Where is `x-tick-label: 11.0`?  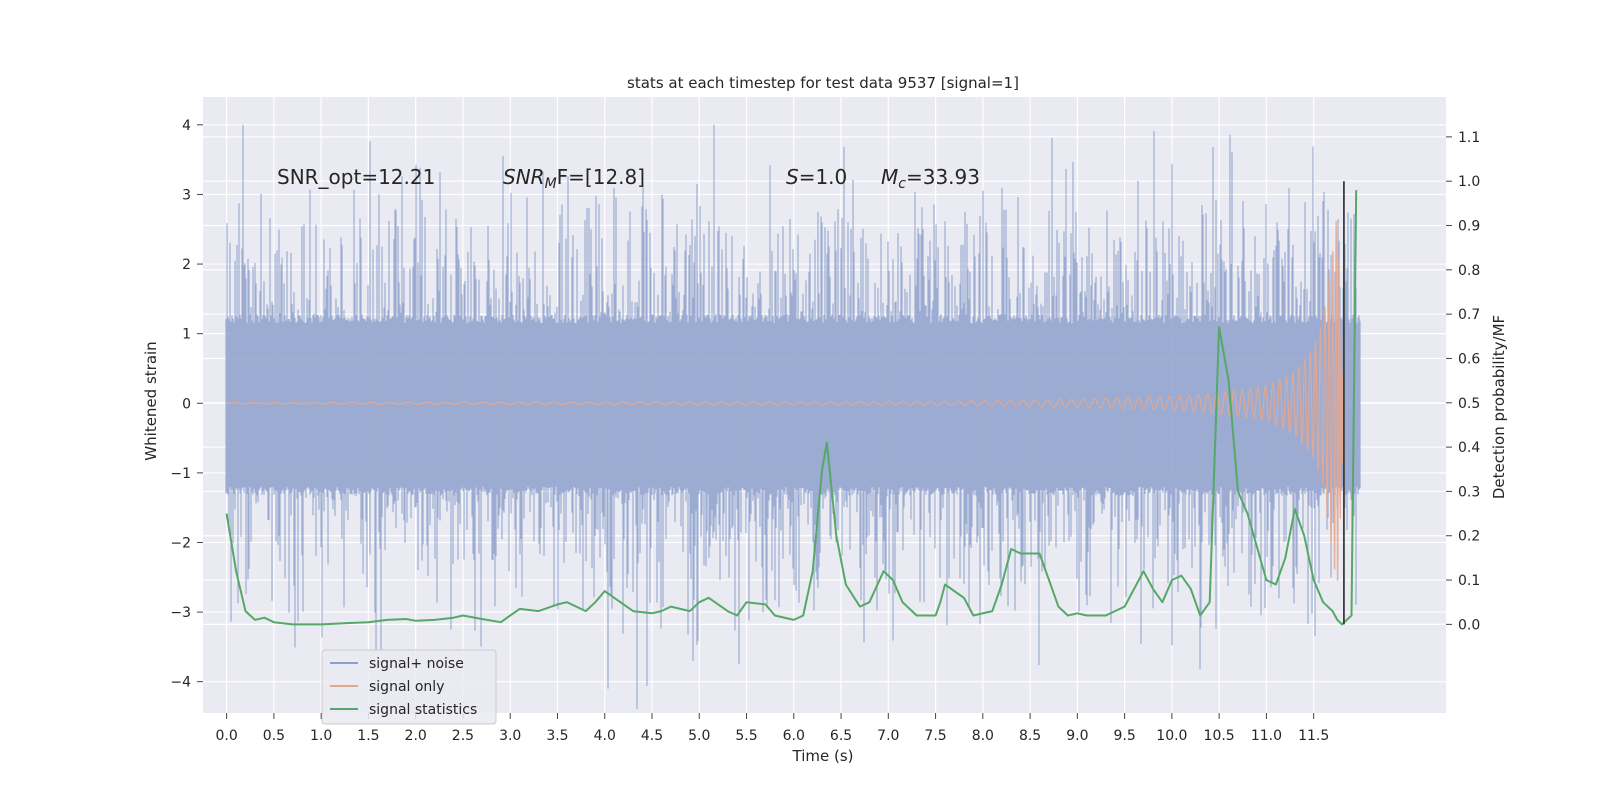
x-tick-label: 11.0 is located at coordinates (1266, 736).